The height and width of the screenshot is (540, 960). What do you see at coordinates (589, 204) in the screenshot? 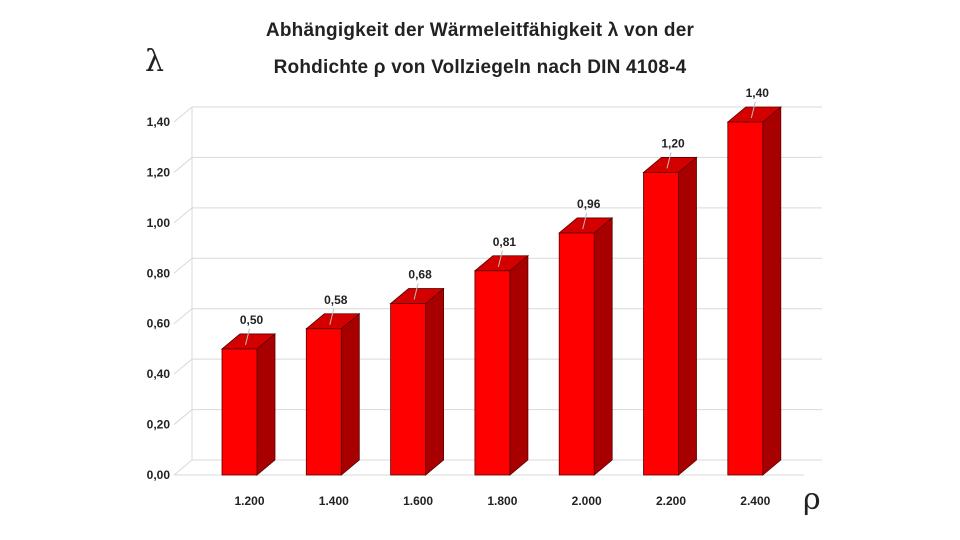
I see `data-label: 0,96` at bounding box center [589, 204].